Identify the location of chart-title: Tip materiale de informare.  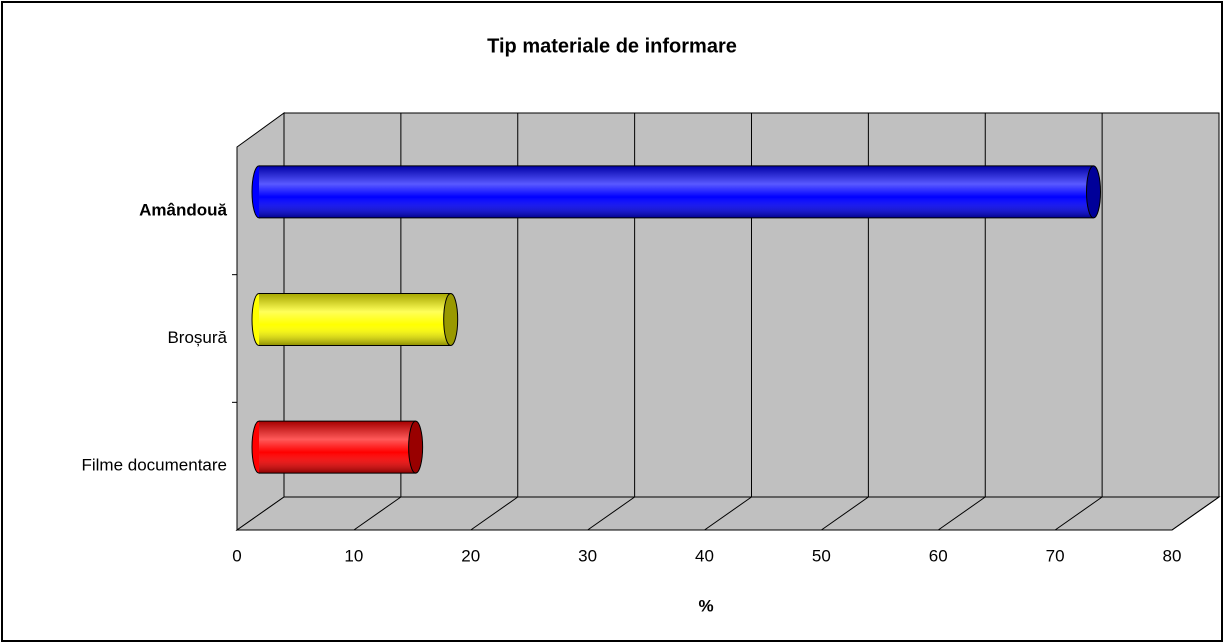
(612, 46).